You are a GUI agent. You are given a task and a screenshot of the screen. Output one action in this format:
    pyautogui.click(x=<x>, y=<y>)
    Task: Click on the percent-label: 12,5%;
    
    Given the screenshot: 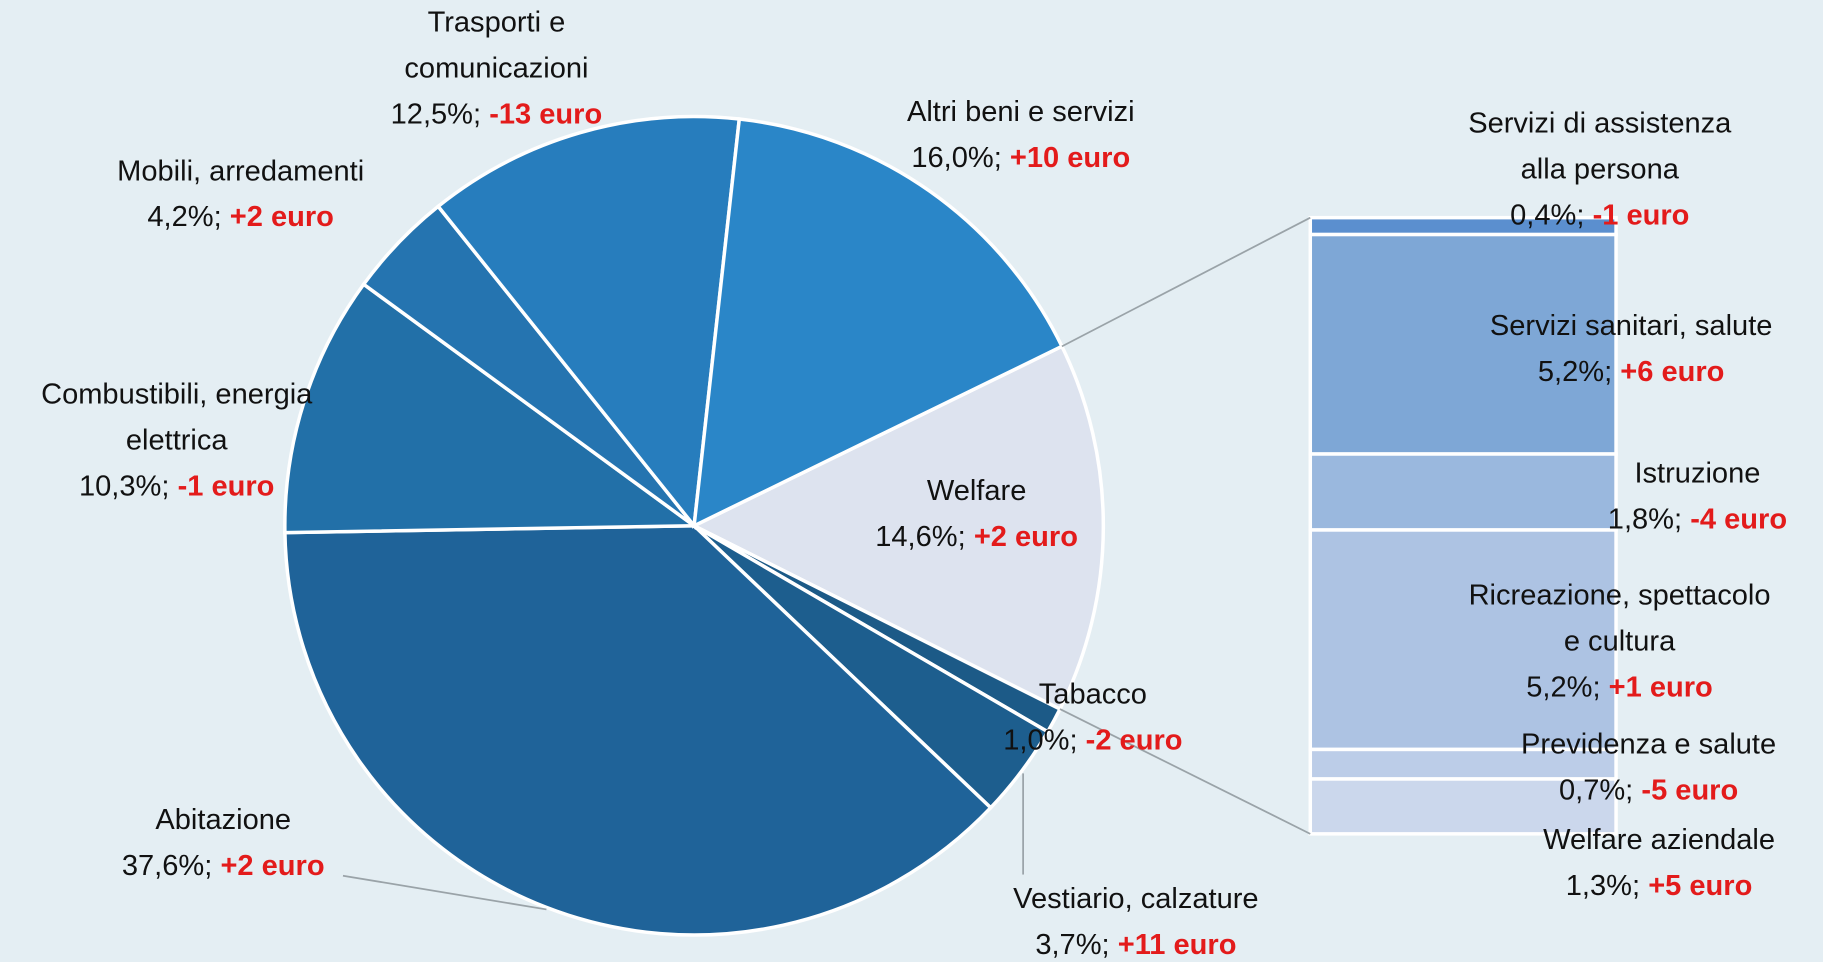 What is the action you would take?
    pyautogui.click(x=436, y=114)
    